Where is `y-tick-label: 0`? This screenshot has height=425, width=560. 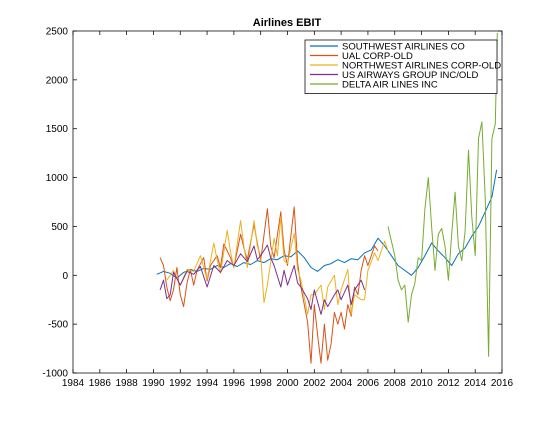
y-tick-label: 0 is located at coordinates (65, 276).